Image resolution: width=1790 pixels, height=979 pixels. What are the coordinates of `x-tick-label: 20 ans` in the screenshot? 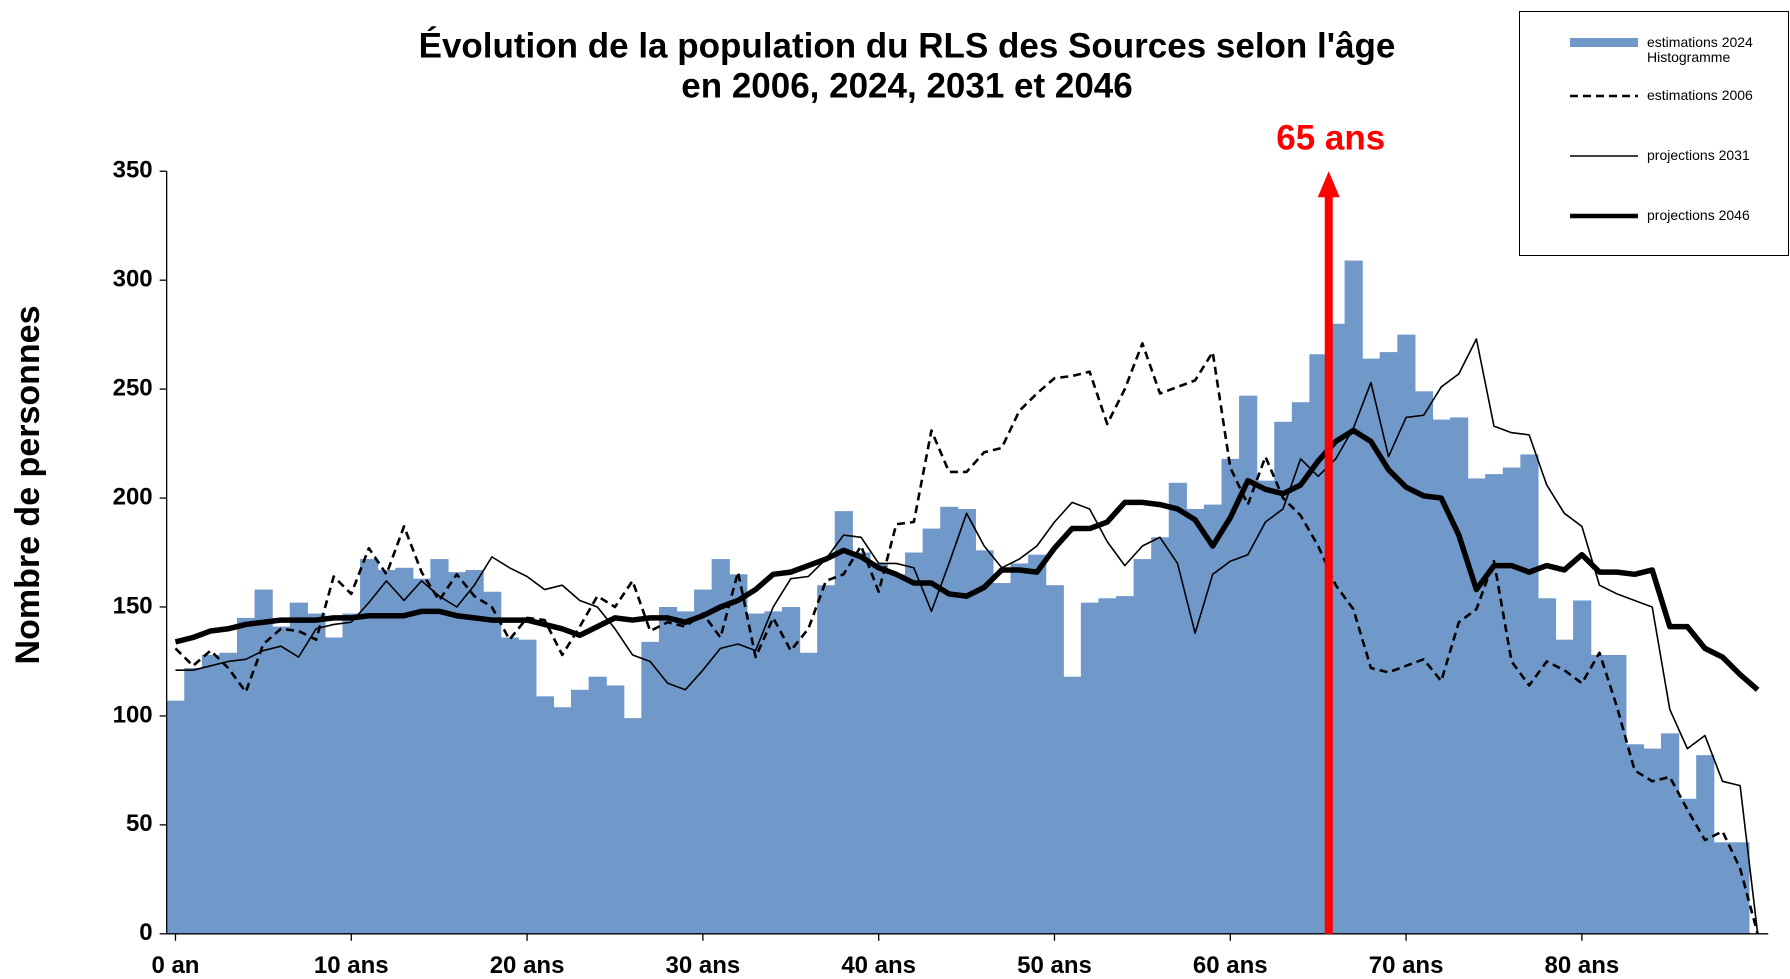 It's located at (527, 965).